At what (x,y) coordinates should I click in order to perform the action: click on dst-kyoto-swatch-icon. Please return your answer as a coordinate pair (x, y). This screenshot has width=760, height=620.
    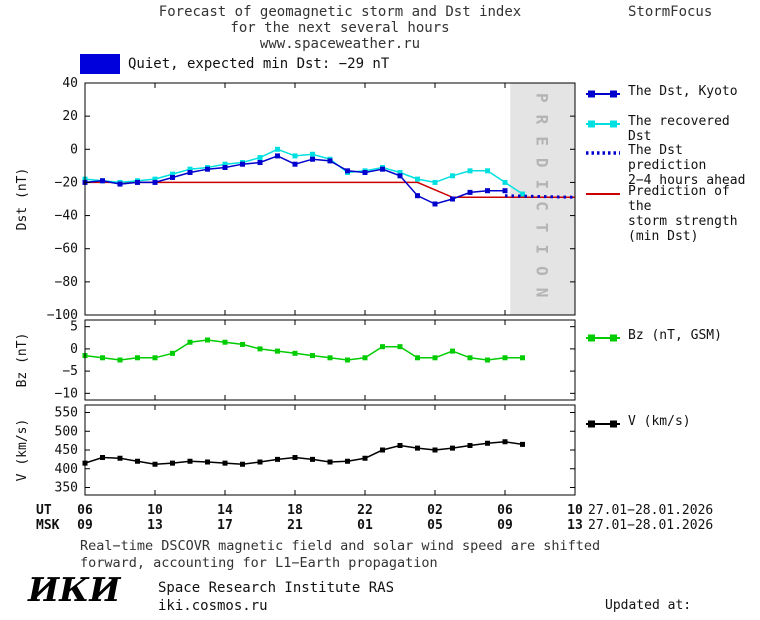
    Looking at the image, I should click on (603, 94).